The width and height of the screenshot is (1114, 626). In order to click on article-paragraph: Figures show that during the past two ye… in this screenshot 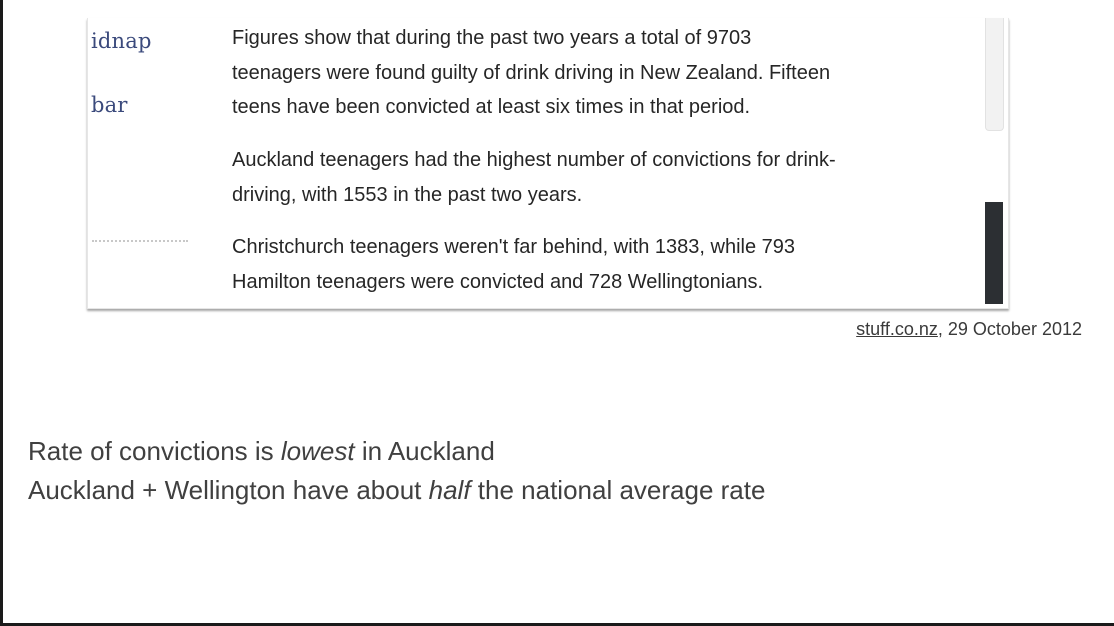, I will do `click(602, 73)`.